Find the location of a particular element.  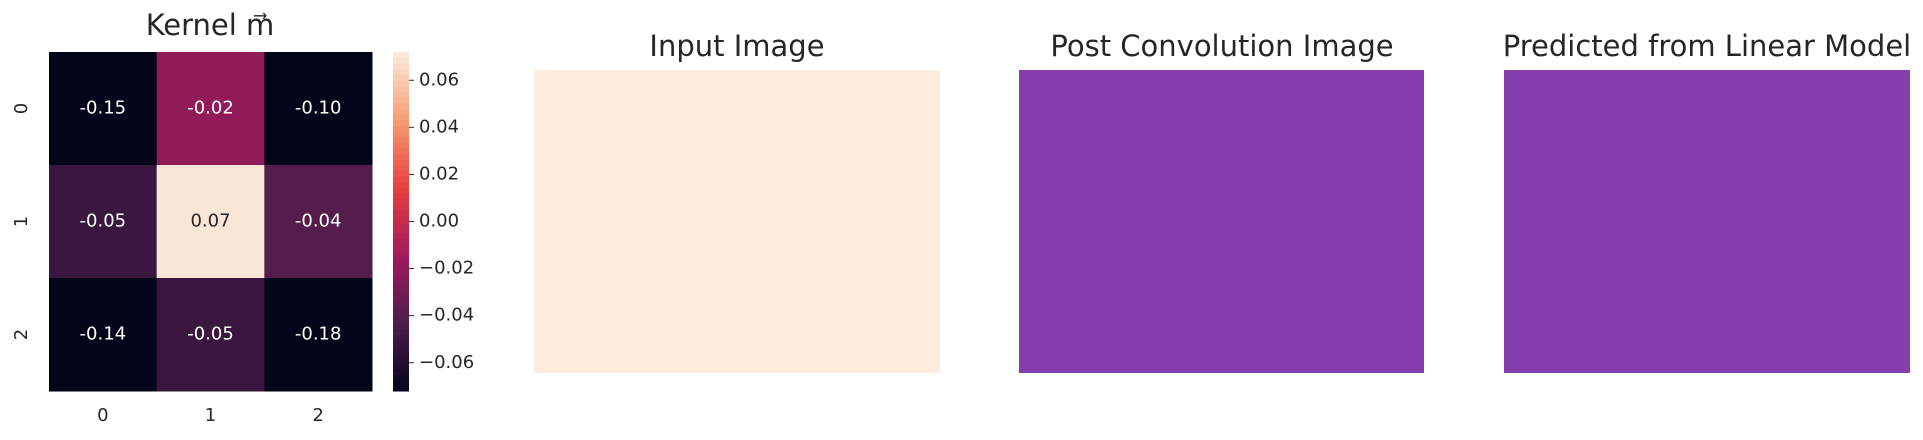

cell-label: -0.14 is located at coordinates (103, 334).